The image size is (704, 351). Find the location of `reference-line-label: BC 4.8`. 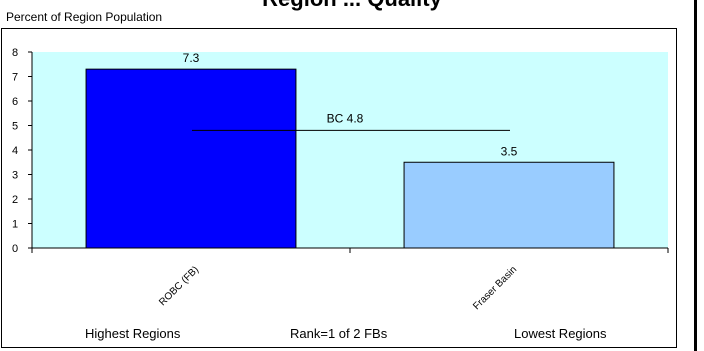

reference-line-label: BC 4.8 is located at coordinates (345, 118).